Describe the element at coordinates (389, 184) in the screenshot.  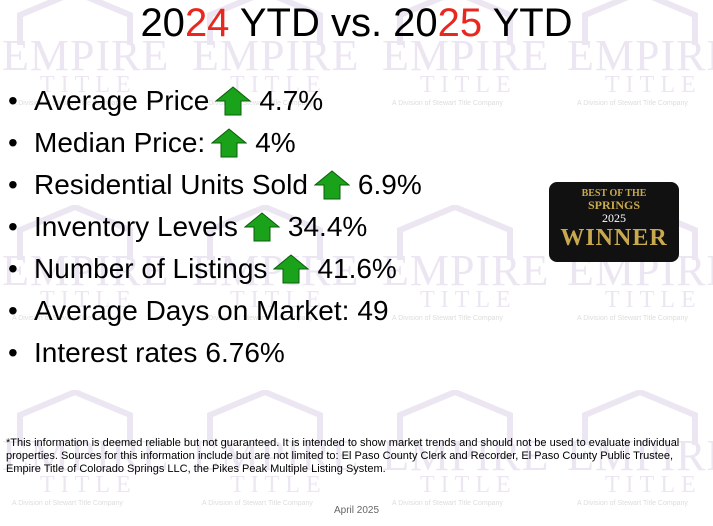
I see `bullet-value: 6.9%` at that location.